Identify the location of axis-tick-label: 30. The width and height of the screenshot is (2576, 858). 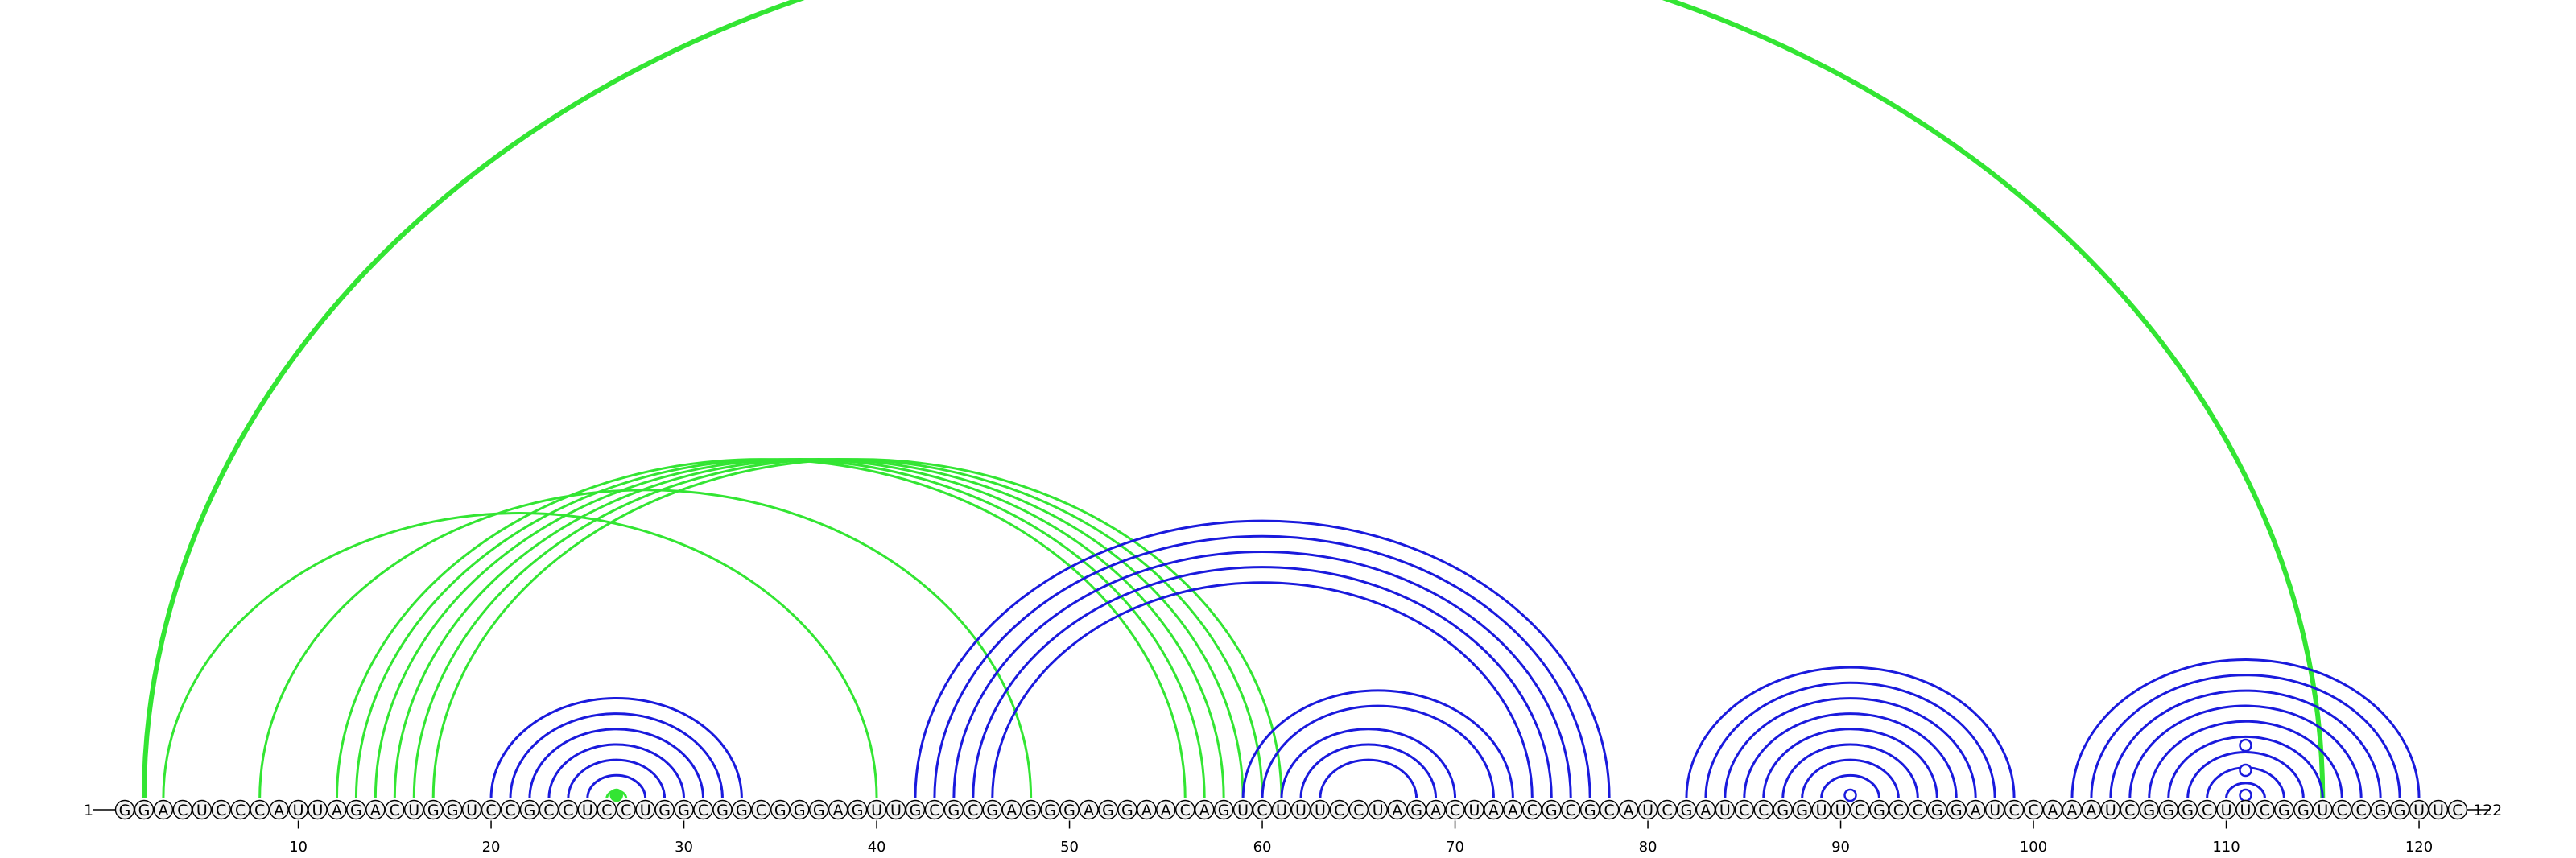
(684, 848).